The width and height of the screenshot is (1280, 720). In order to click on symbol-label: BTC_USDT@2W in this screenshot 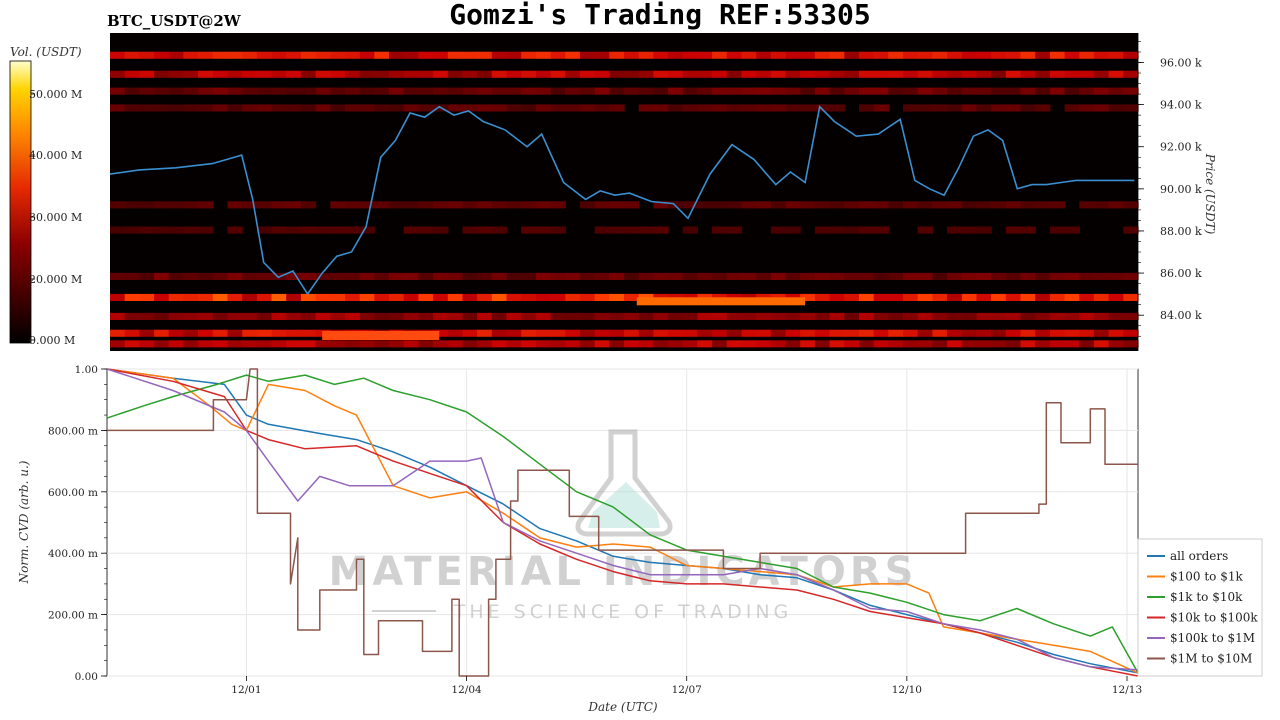, I will do `click(174, 21)`.